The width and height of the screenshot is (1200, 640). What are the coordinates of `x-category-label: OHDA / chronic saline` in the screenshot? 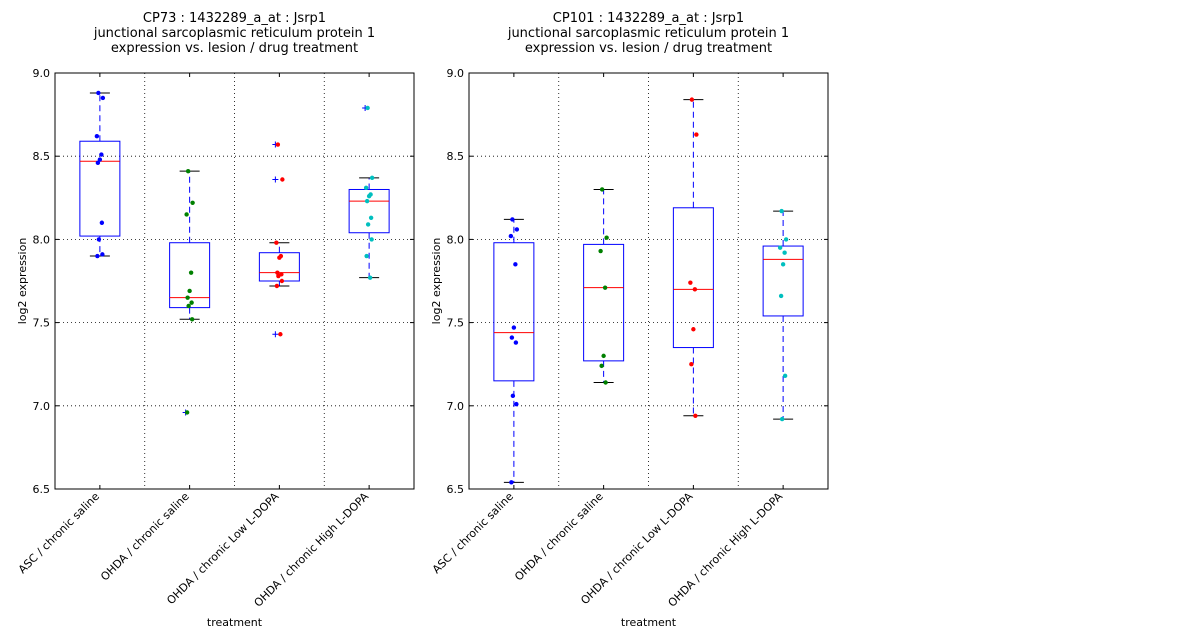 It's located at (559, 537).